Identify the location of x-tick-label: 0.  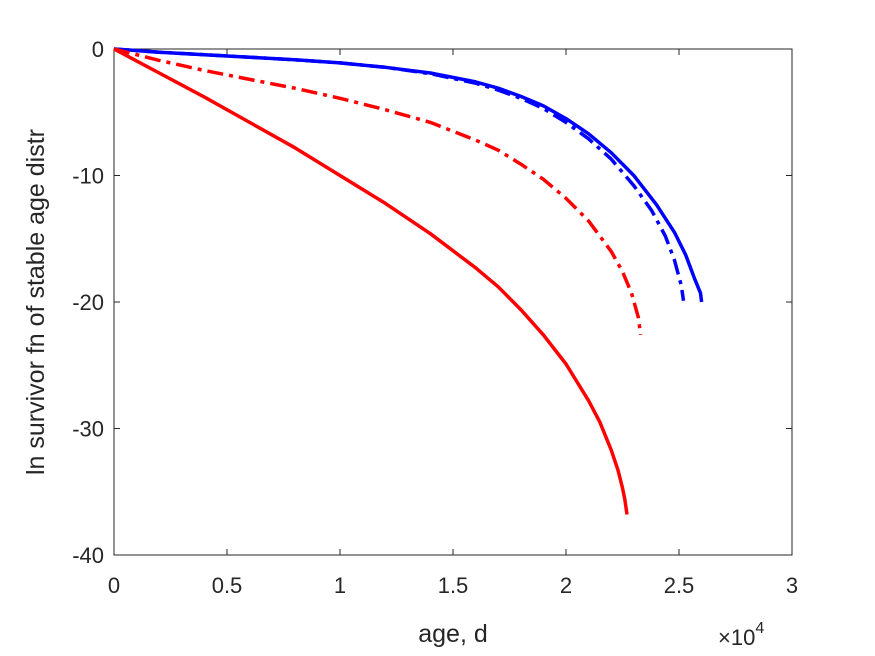
(114, 585).